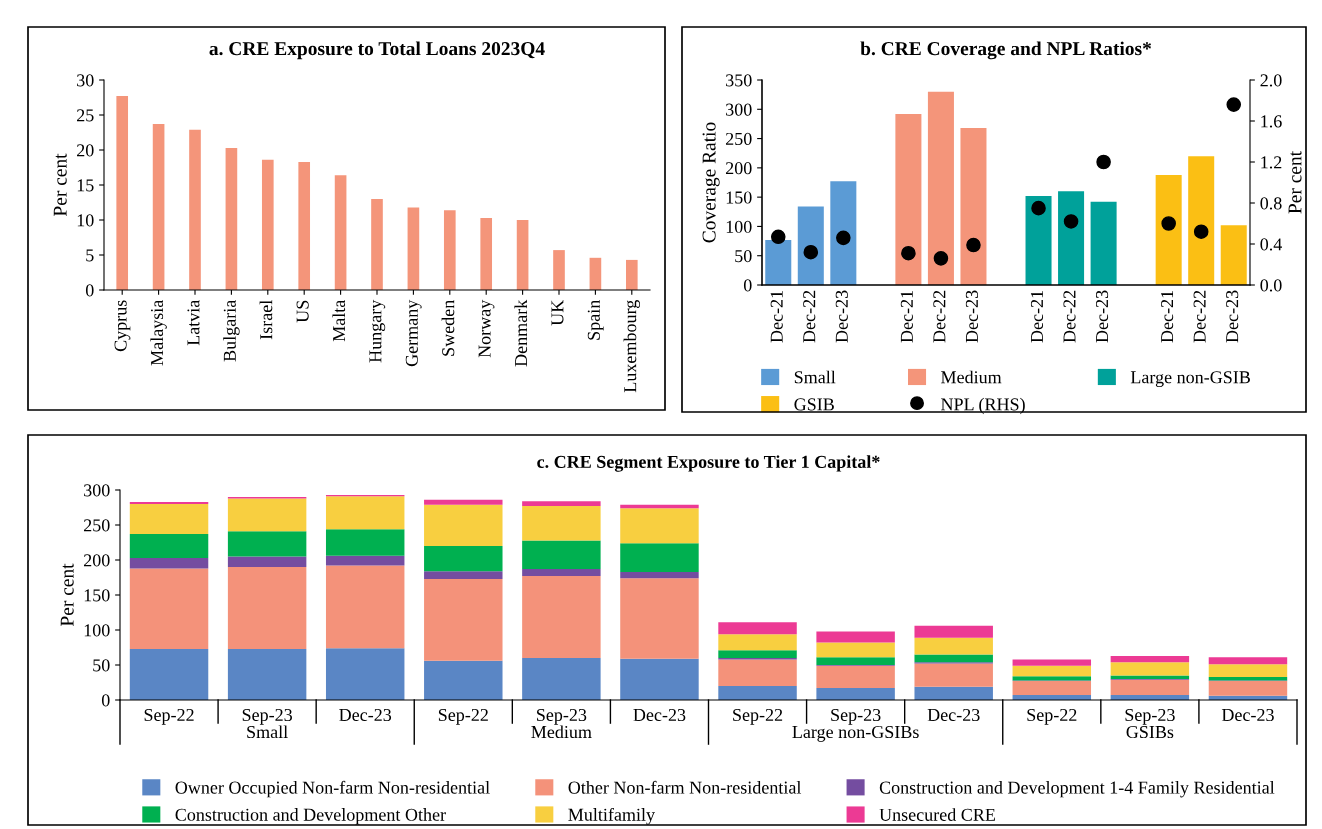 The width and height of the screenshot is (1322, 829). I want to click on legend-label: Owner Occupied Non-farm Non-residential, so click(332, 789).